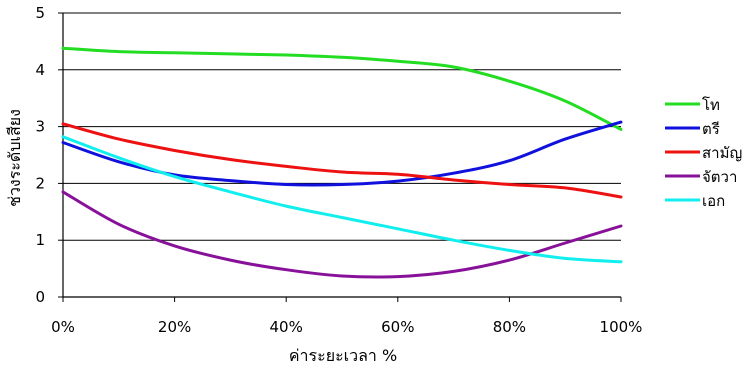  I want to click on x-tick-label: 60%, so click(397, 327).